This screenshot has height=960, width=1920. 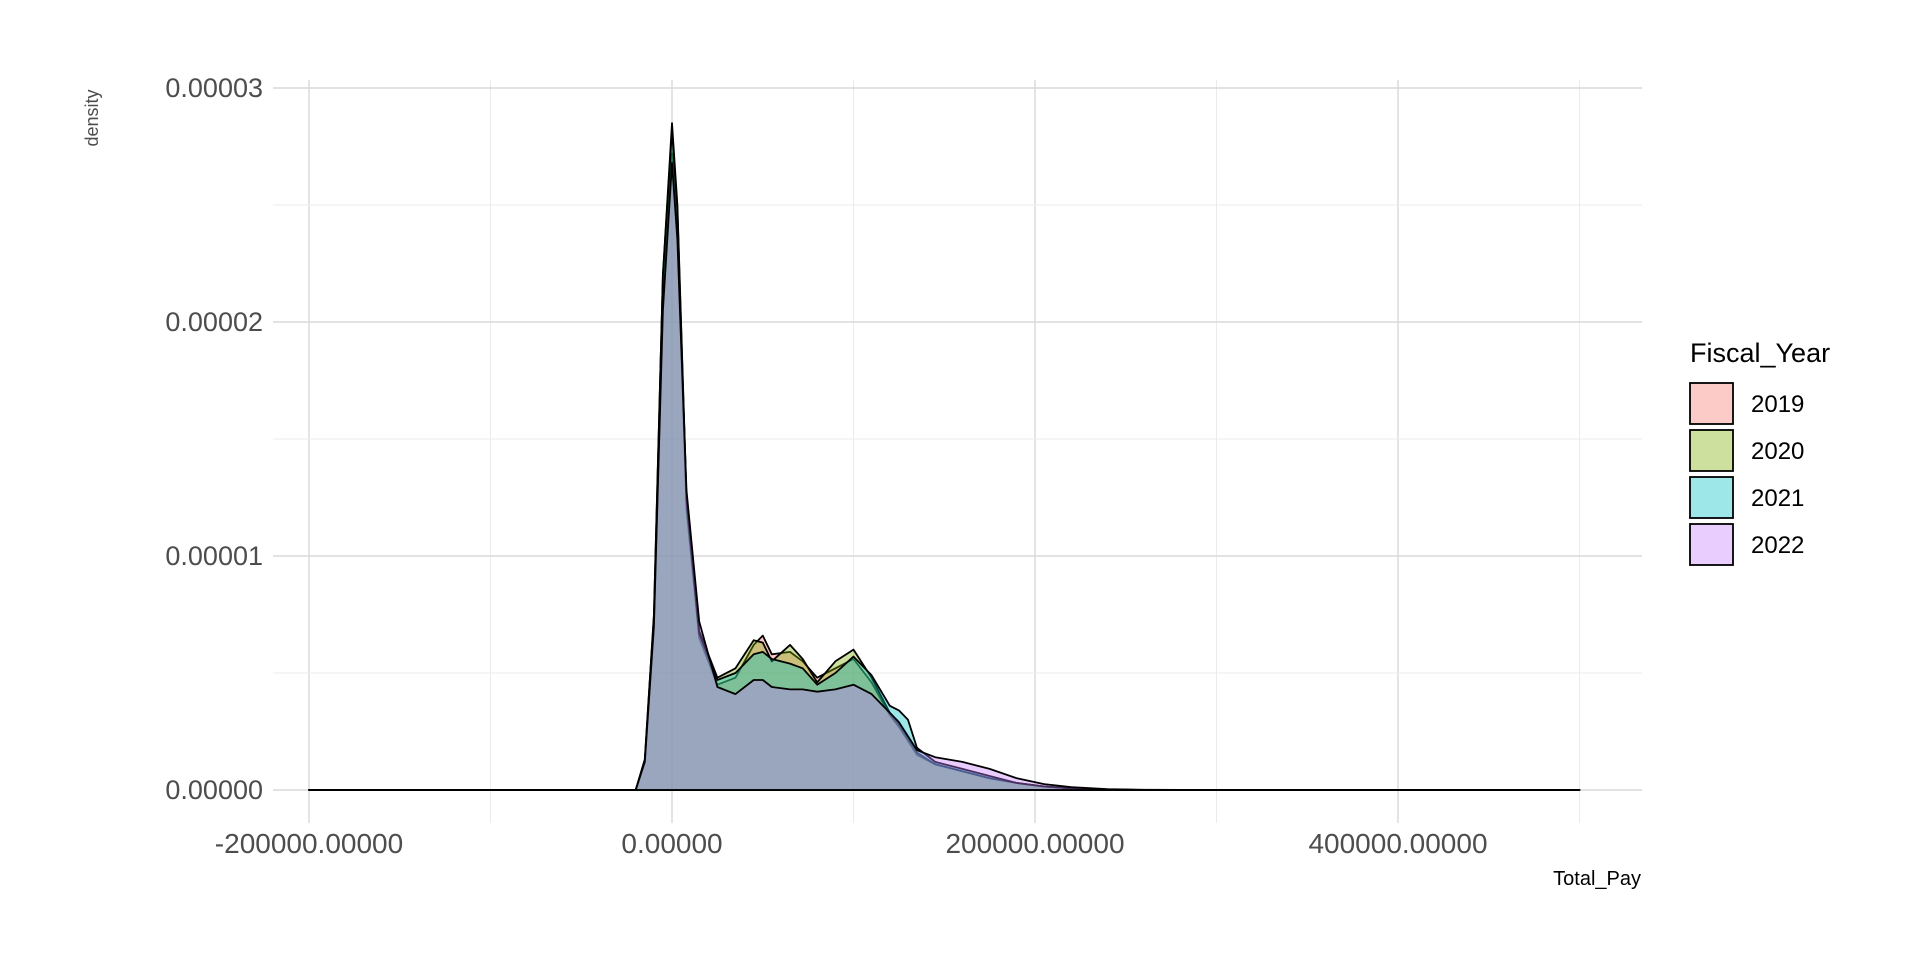 I want to click on x-tick-label: 400000.00000, so click(x=1397, y=843).